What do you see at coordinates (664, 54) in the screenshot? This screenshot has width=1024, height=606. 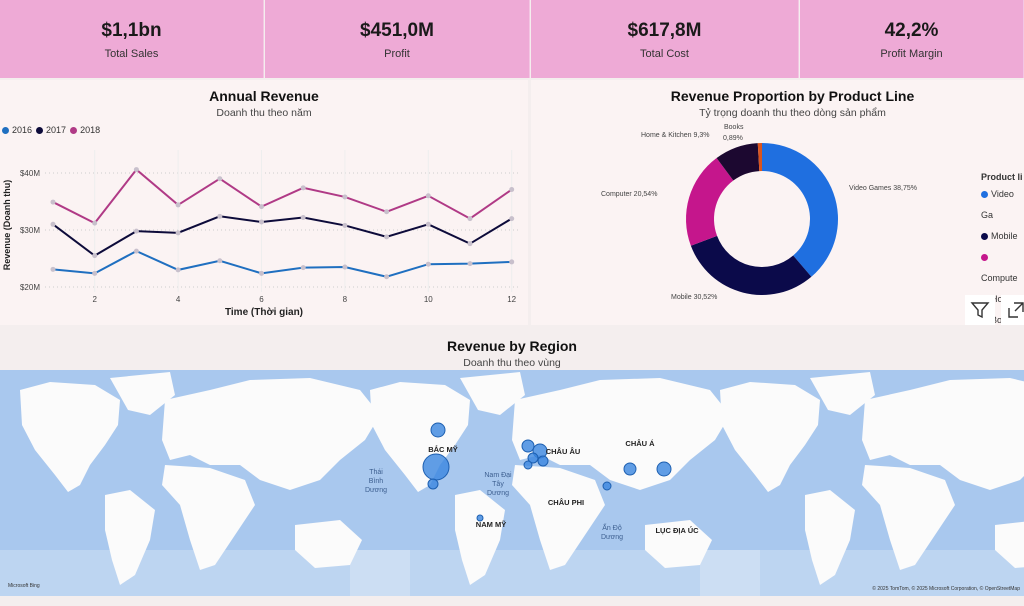 I see `kpi-label: Total Cost` at bounding box center [664, 54].